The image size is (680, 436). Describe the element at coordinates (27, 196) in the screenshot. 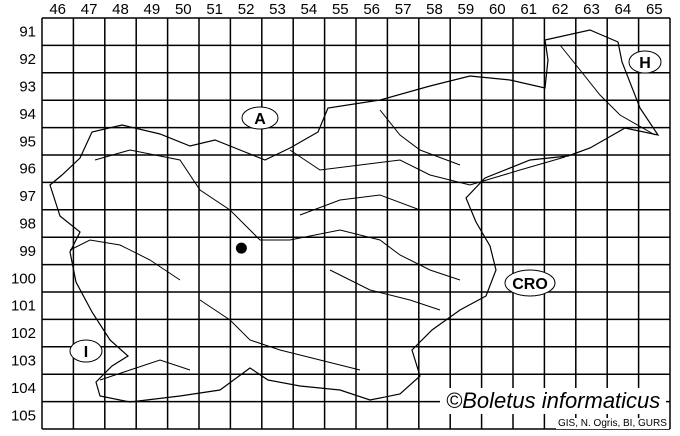

I see `row-label: 97` at that location.